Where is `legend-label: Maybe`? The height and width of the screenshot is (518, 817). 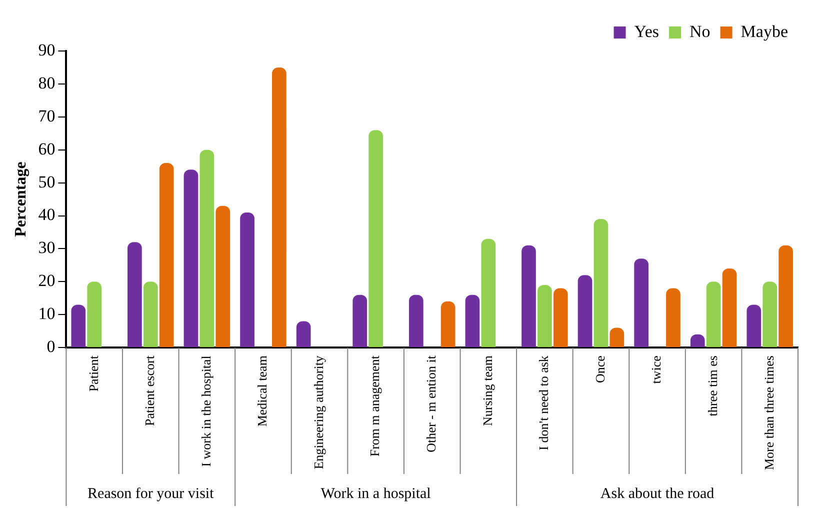
legend-label: Maybe is located at coordinates (764, 31).